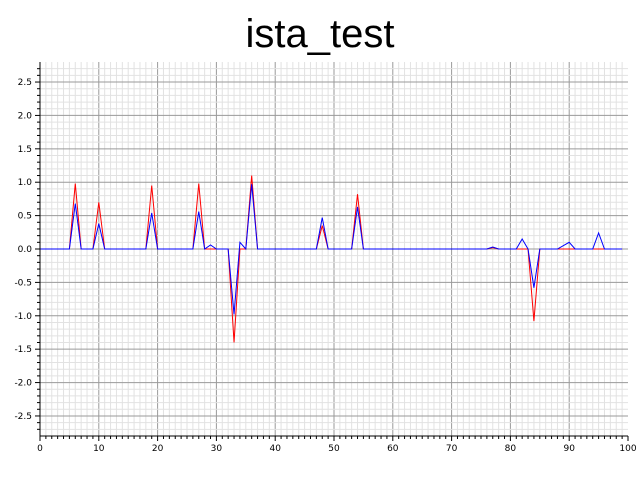 This screenshot has height=480, width=640. Describe the element at coordinates (217, 449) in the screenshot. I see `x-tick-label: 30` at that location.